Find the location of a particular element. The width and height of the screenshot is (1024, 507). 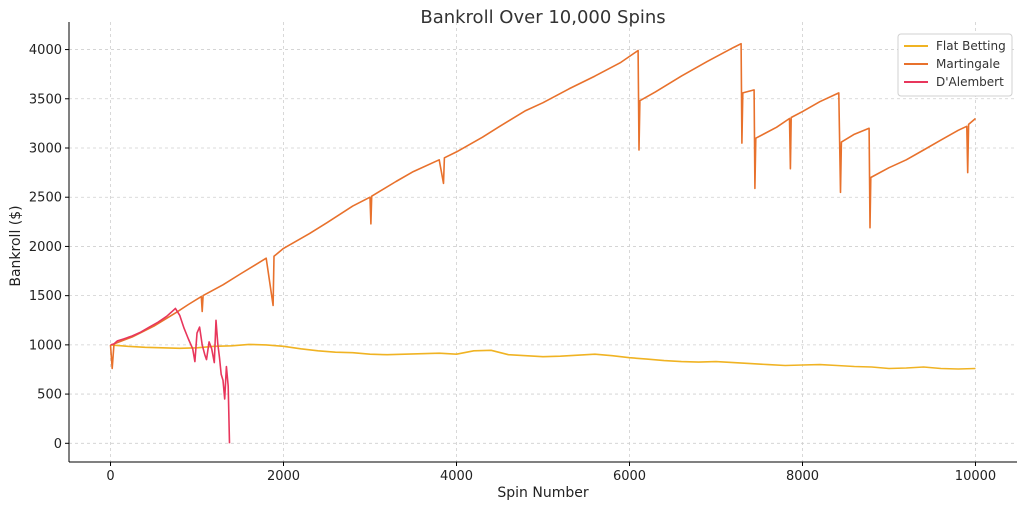

y-tick-label: 3000 is located at coordinates (45, 148).